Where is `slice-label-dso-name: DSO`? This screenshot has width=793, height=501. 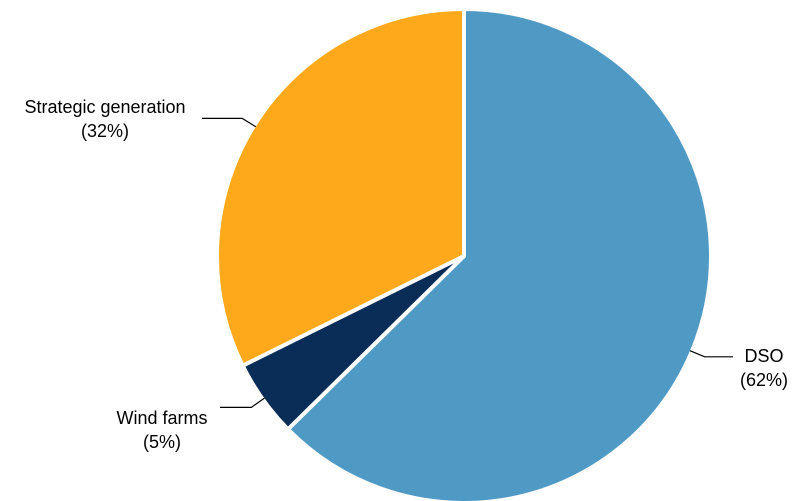
slice-label-dso-name: DSO is located at coordinates (763, 356).